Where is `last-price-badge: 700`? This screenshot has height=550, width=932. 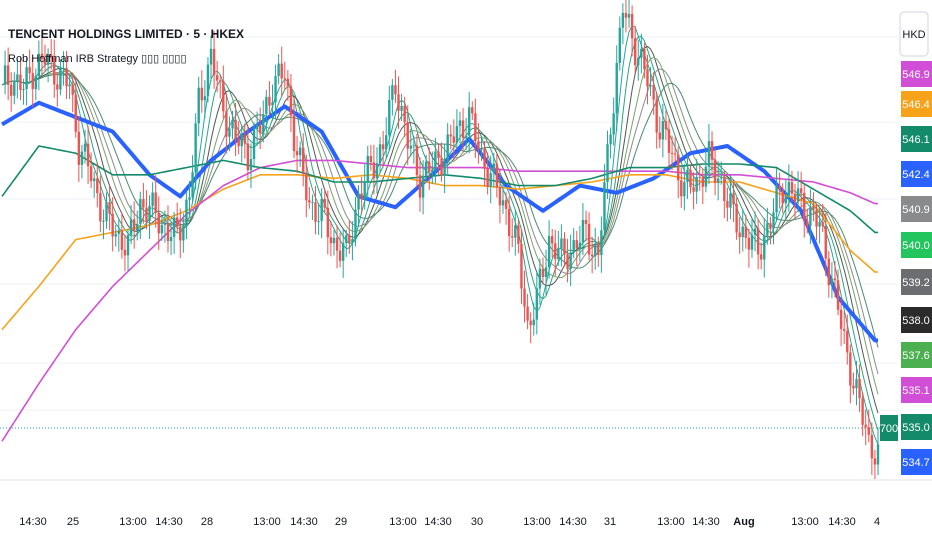
last-price-badge: 700 is located at coordinates (889, 428).